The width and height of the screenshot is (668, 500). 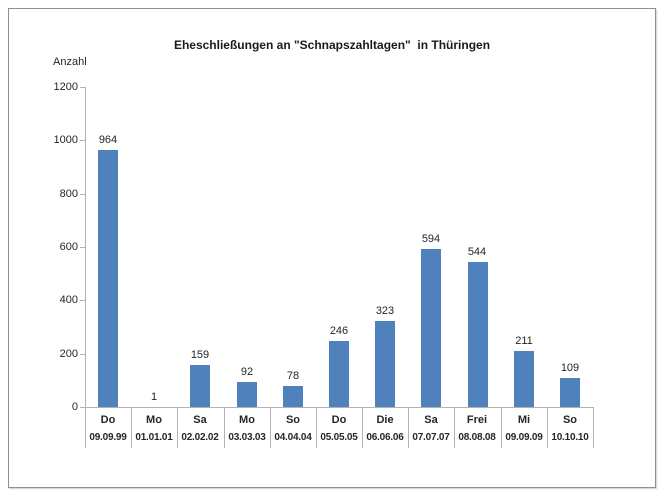 I want to click on y-tick-label: 200, so click(x=68, y=354).